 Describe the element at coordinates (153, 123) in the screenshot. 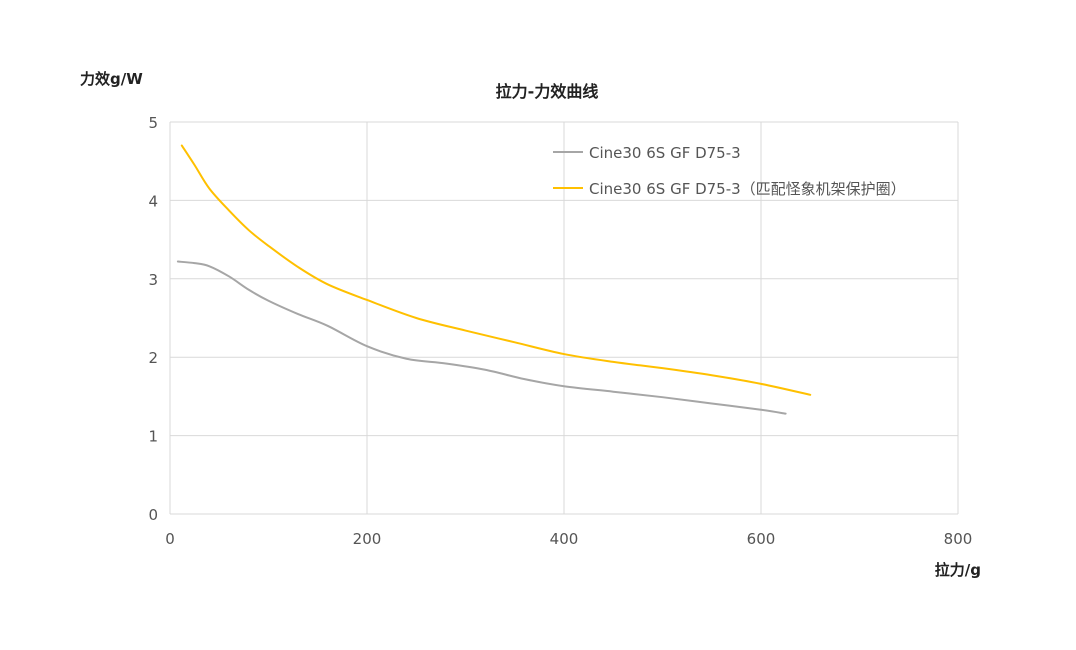

I see `y-tick-label: 5` at that location.